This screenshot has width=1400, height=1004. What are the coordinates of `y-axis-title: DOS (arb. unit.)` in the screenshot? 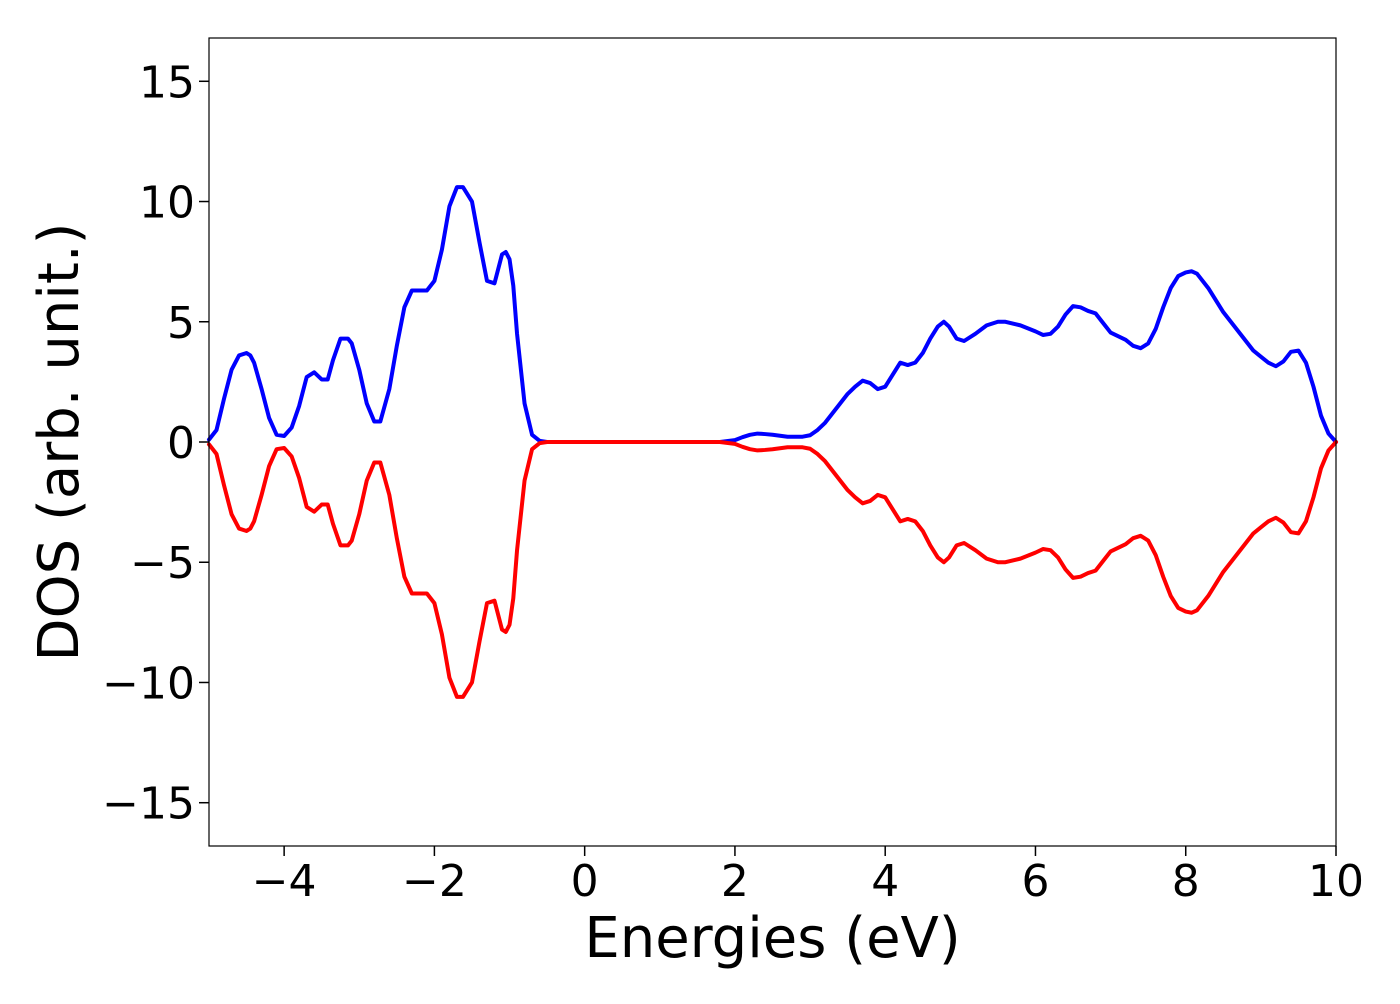 It's located at (59, 441).